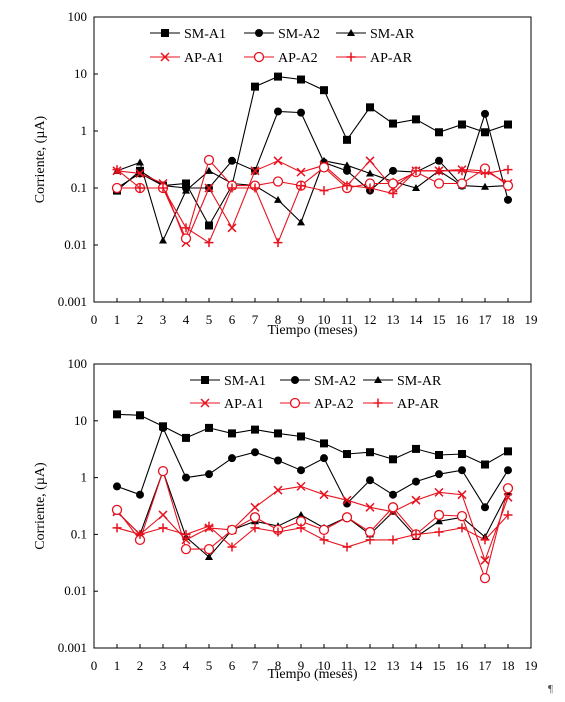 The height and width of the screenshot is (702, 565). Describe the element at coordinates (186, 665) in the screenshot. I see `x-tick-label: 4` at that location.